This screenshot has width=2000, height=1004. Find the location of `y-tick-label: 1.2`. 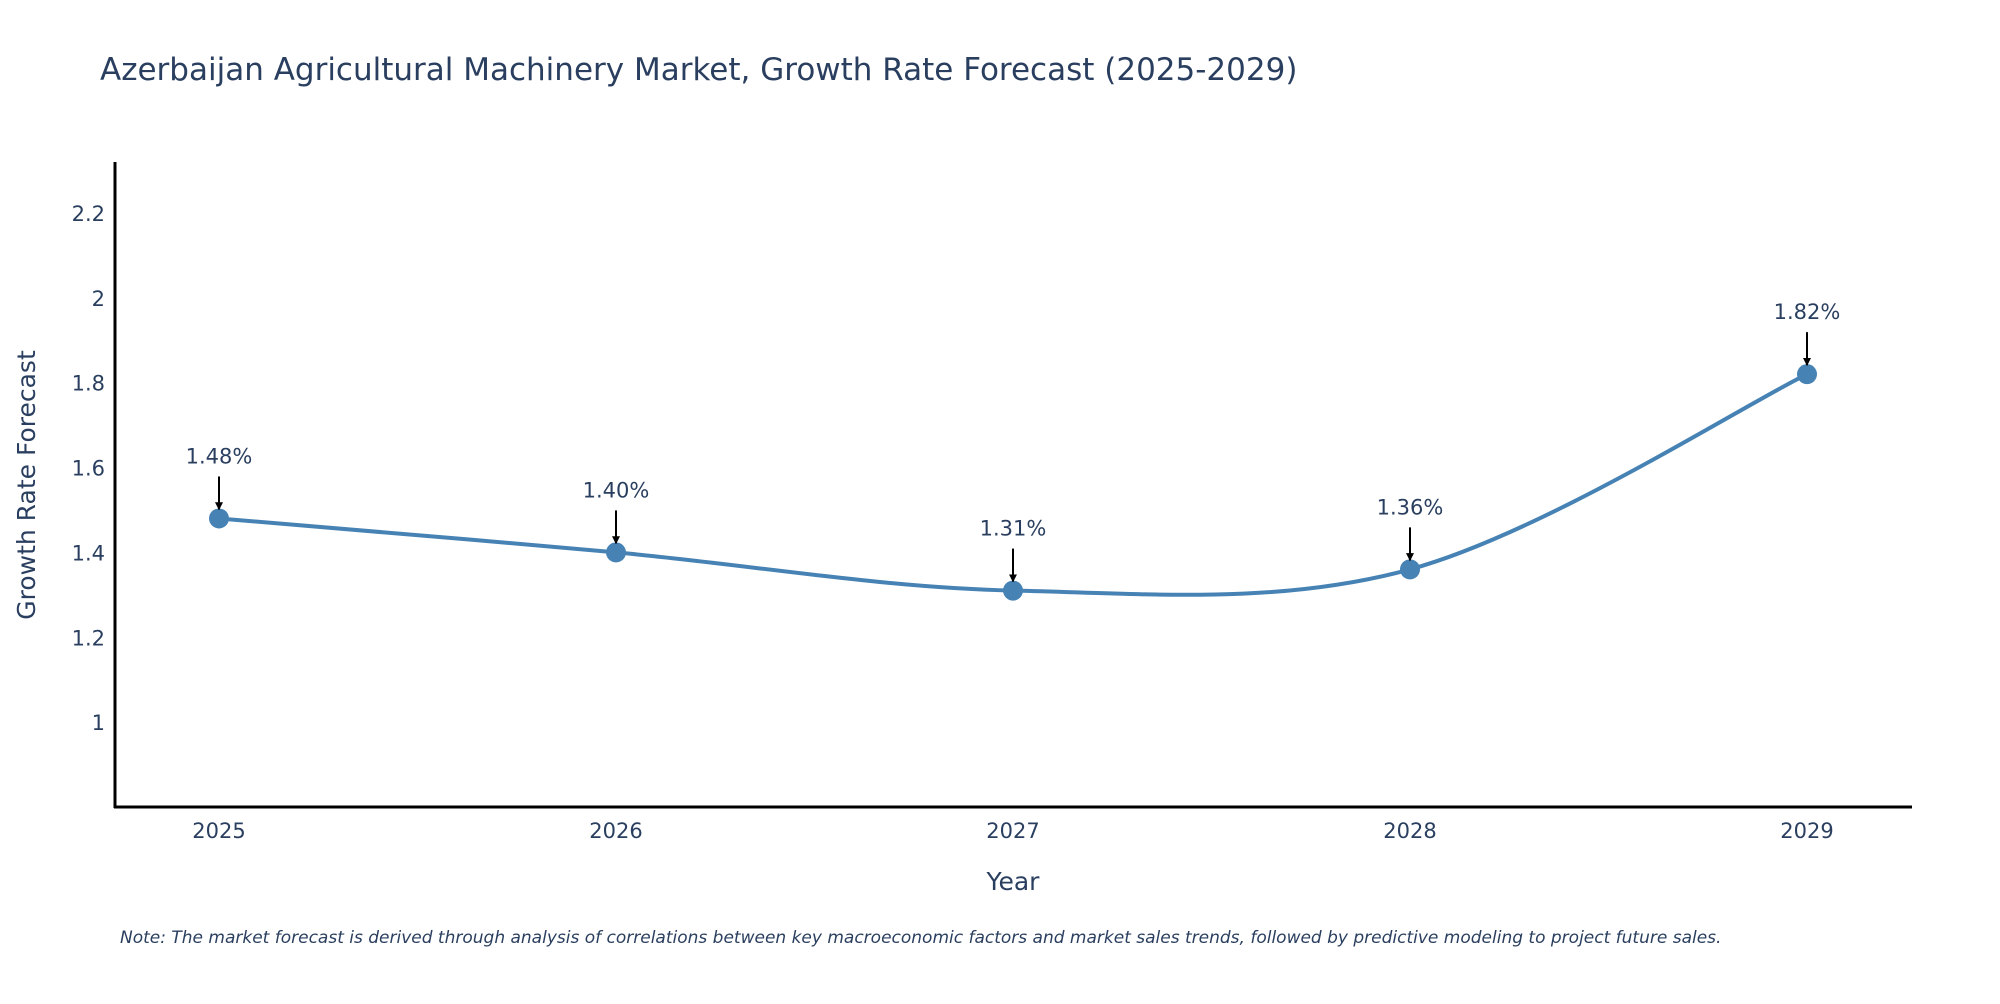

y-tick-label: 1.2 is located at coordinates (88, 638).